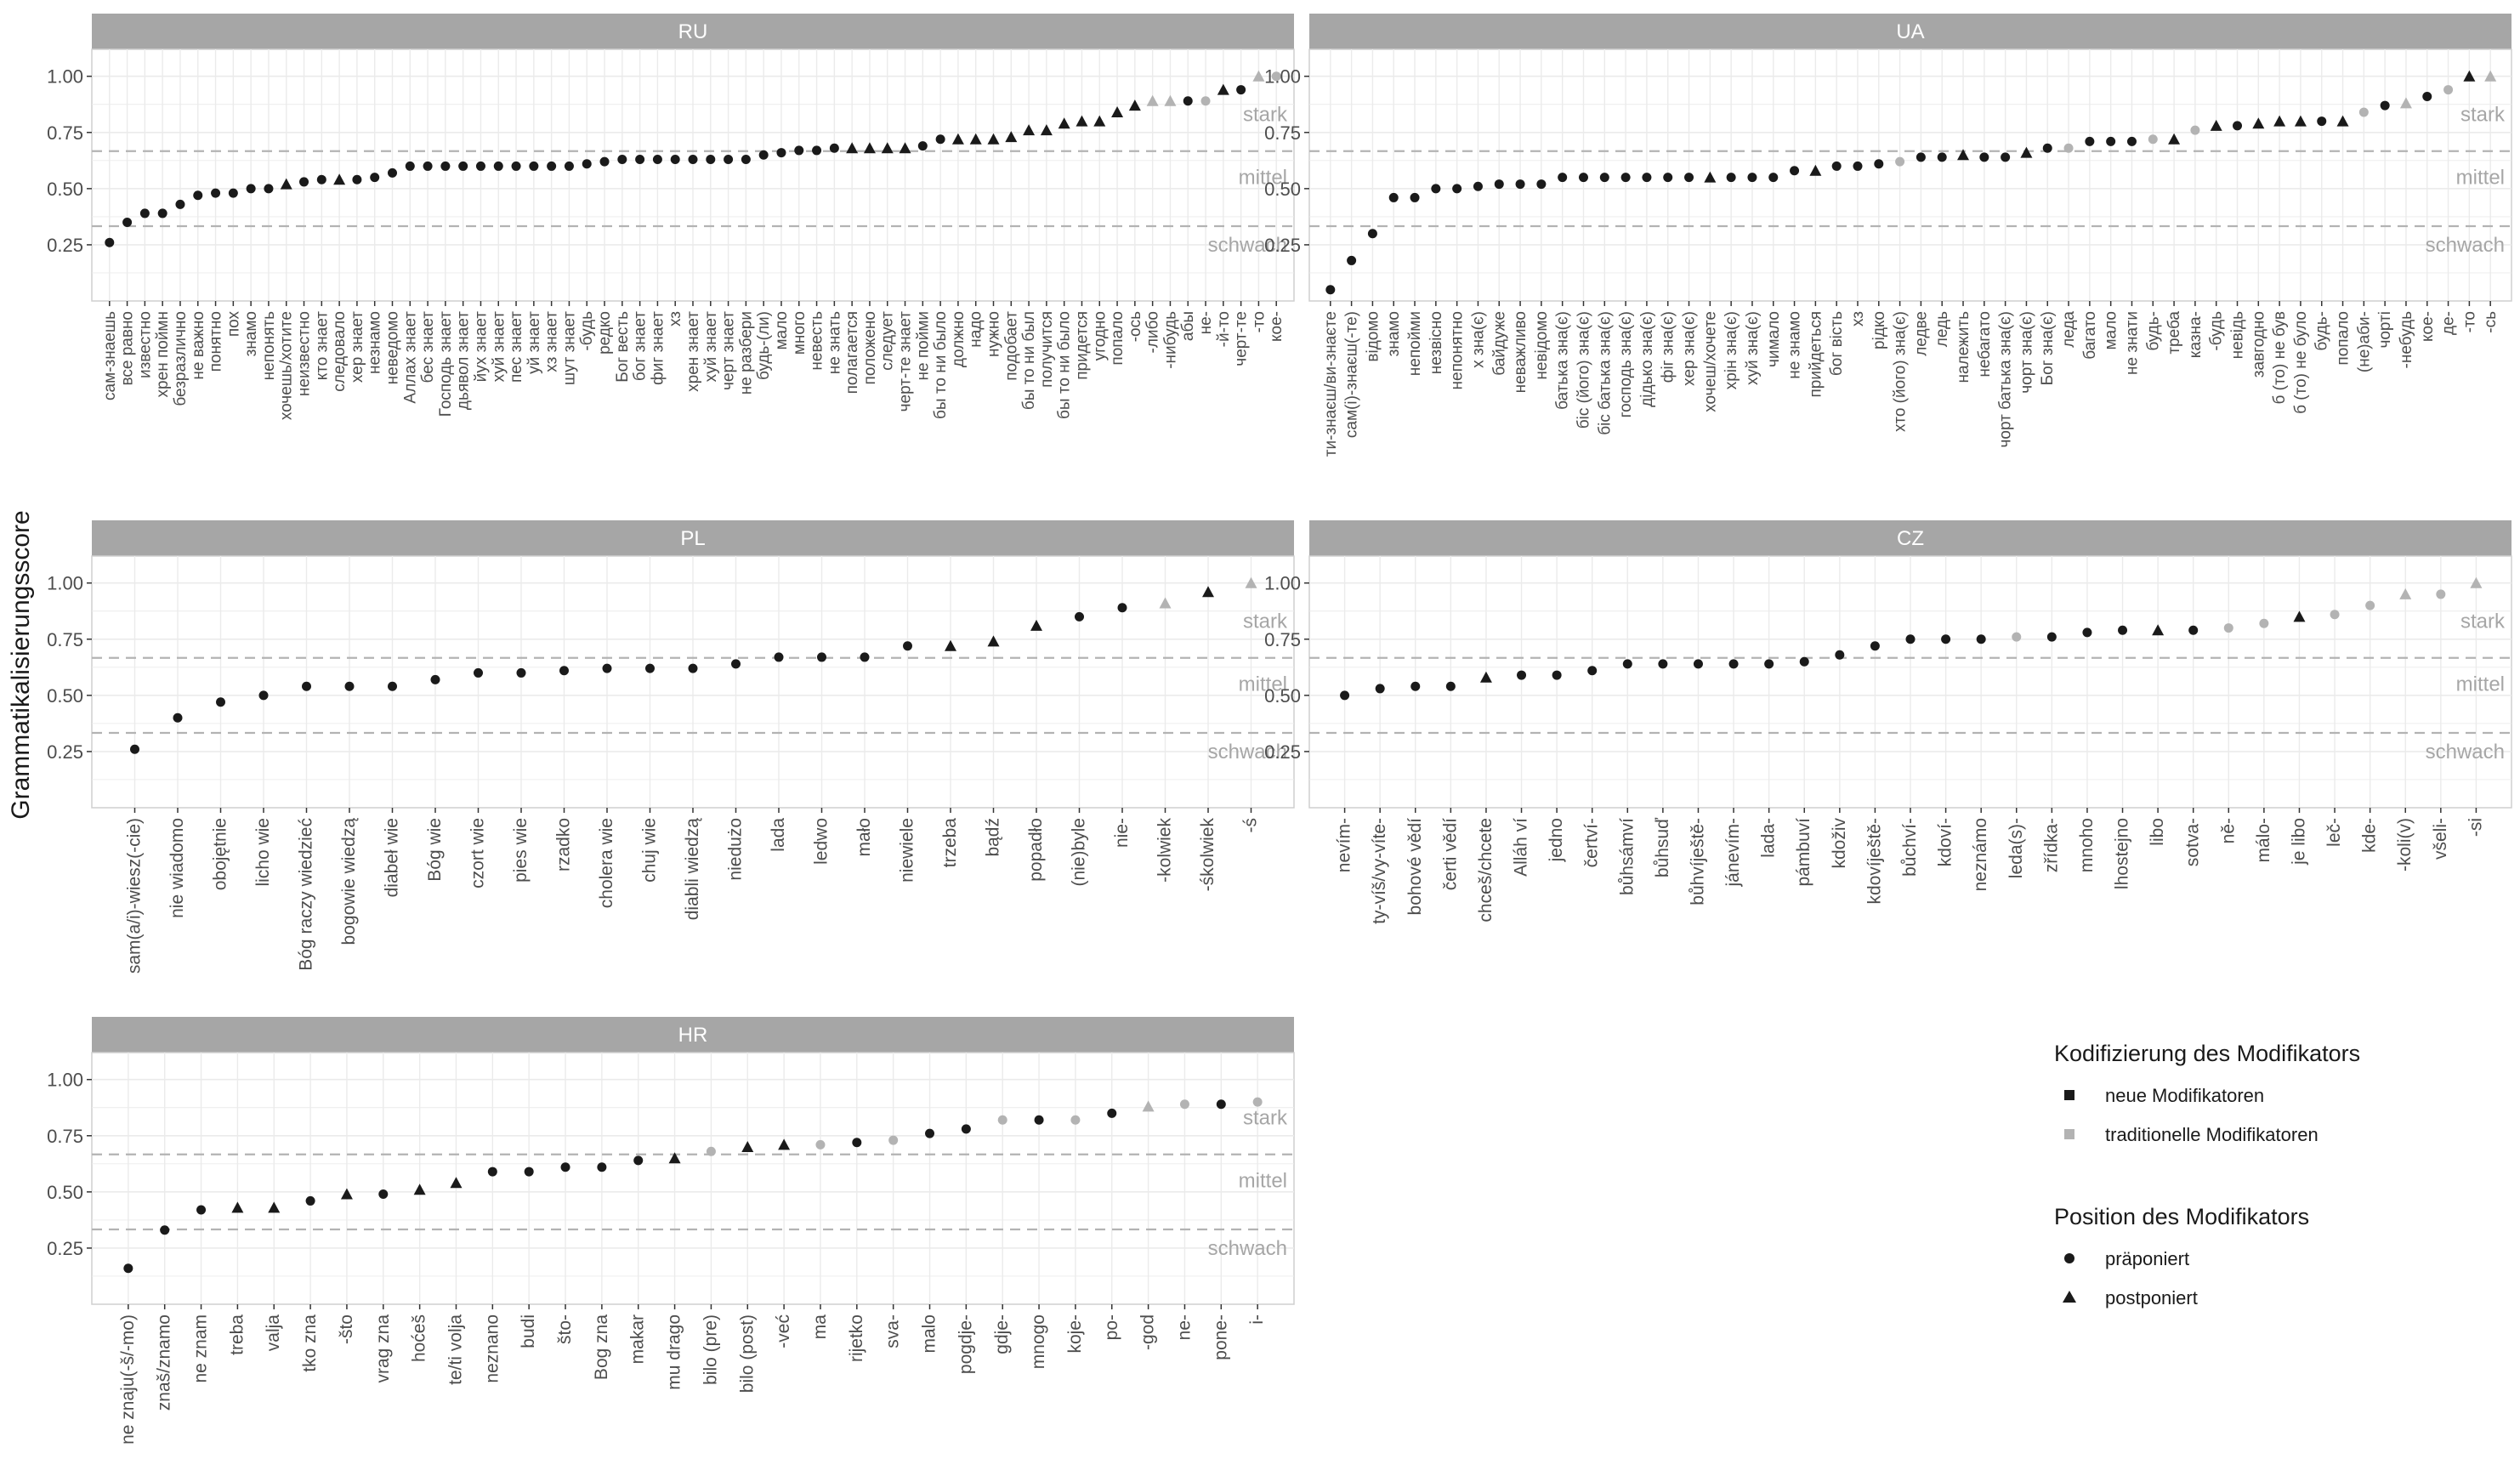 The height and width of the screenshot is (1476, 2520). Describe the element at coordinates (201, 1348) in the screenshot. I see `x-tick-label: ne znam` at that location.